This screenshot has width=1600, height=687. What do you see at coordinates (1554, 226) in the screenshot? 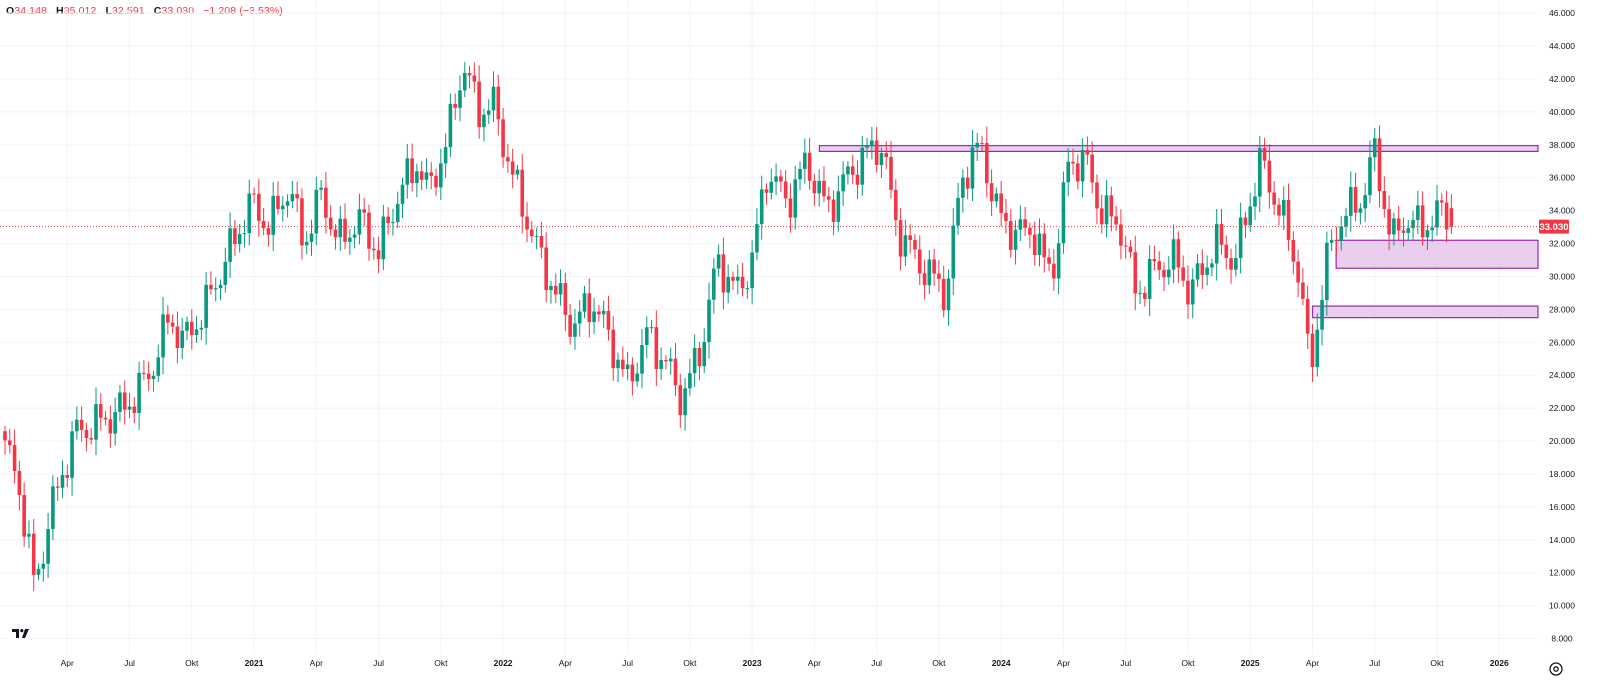
I see `last-price-badge: 33.030` at bounding box center [1554, 226].